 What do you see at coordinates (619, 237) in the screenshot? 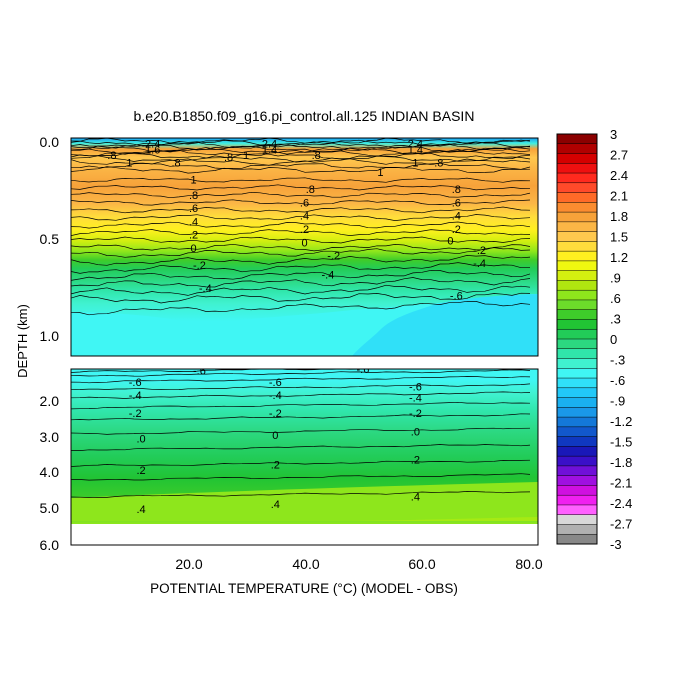
I see `colorbar-label: 1.5` at bounding box center [619, 237].